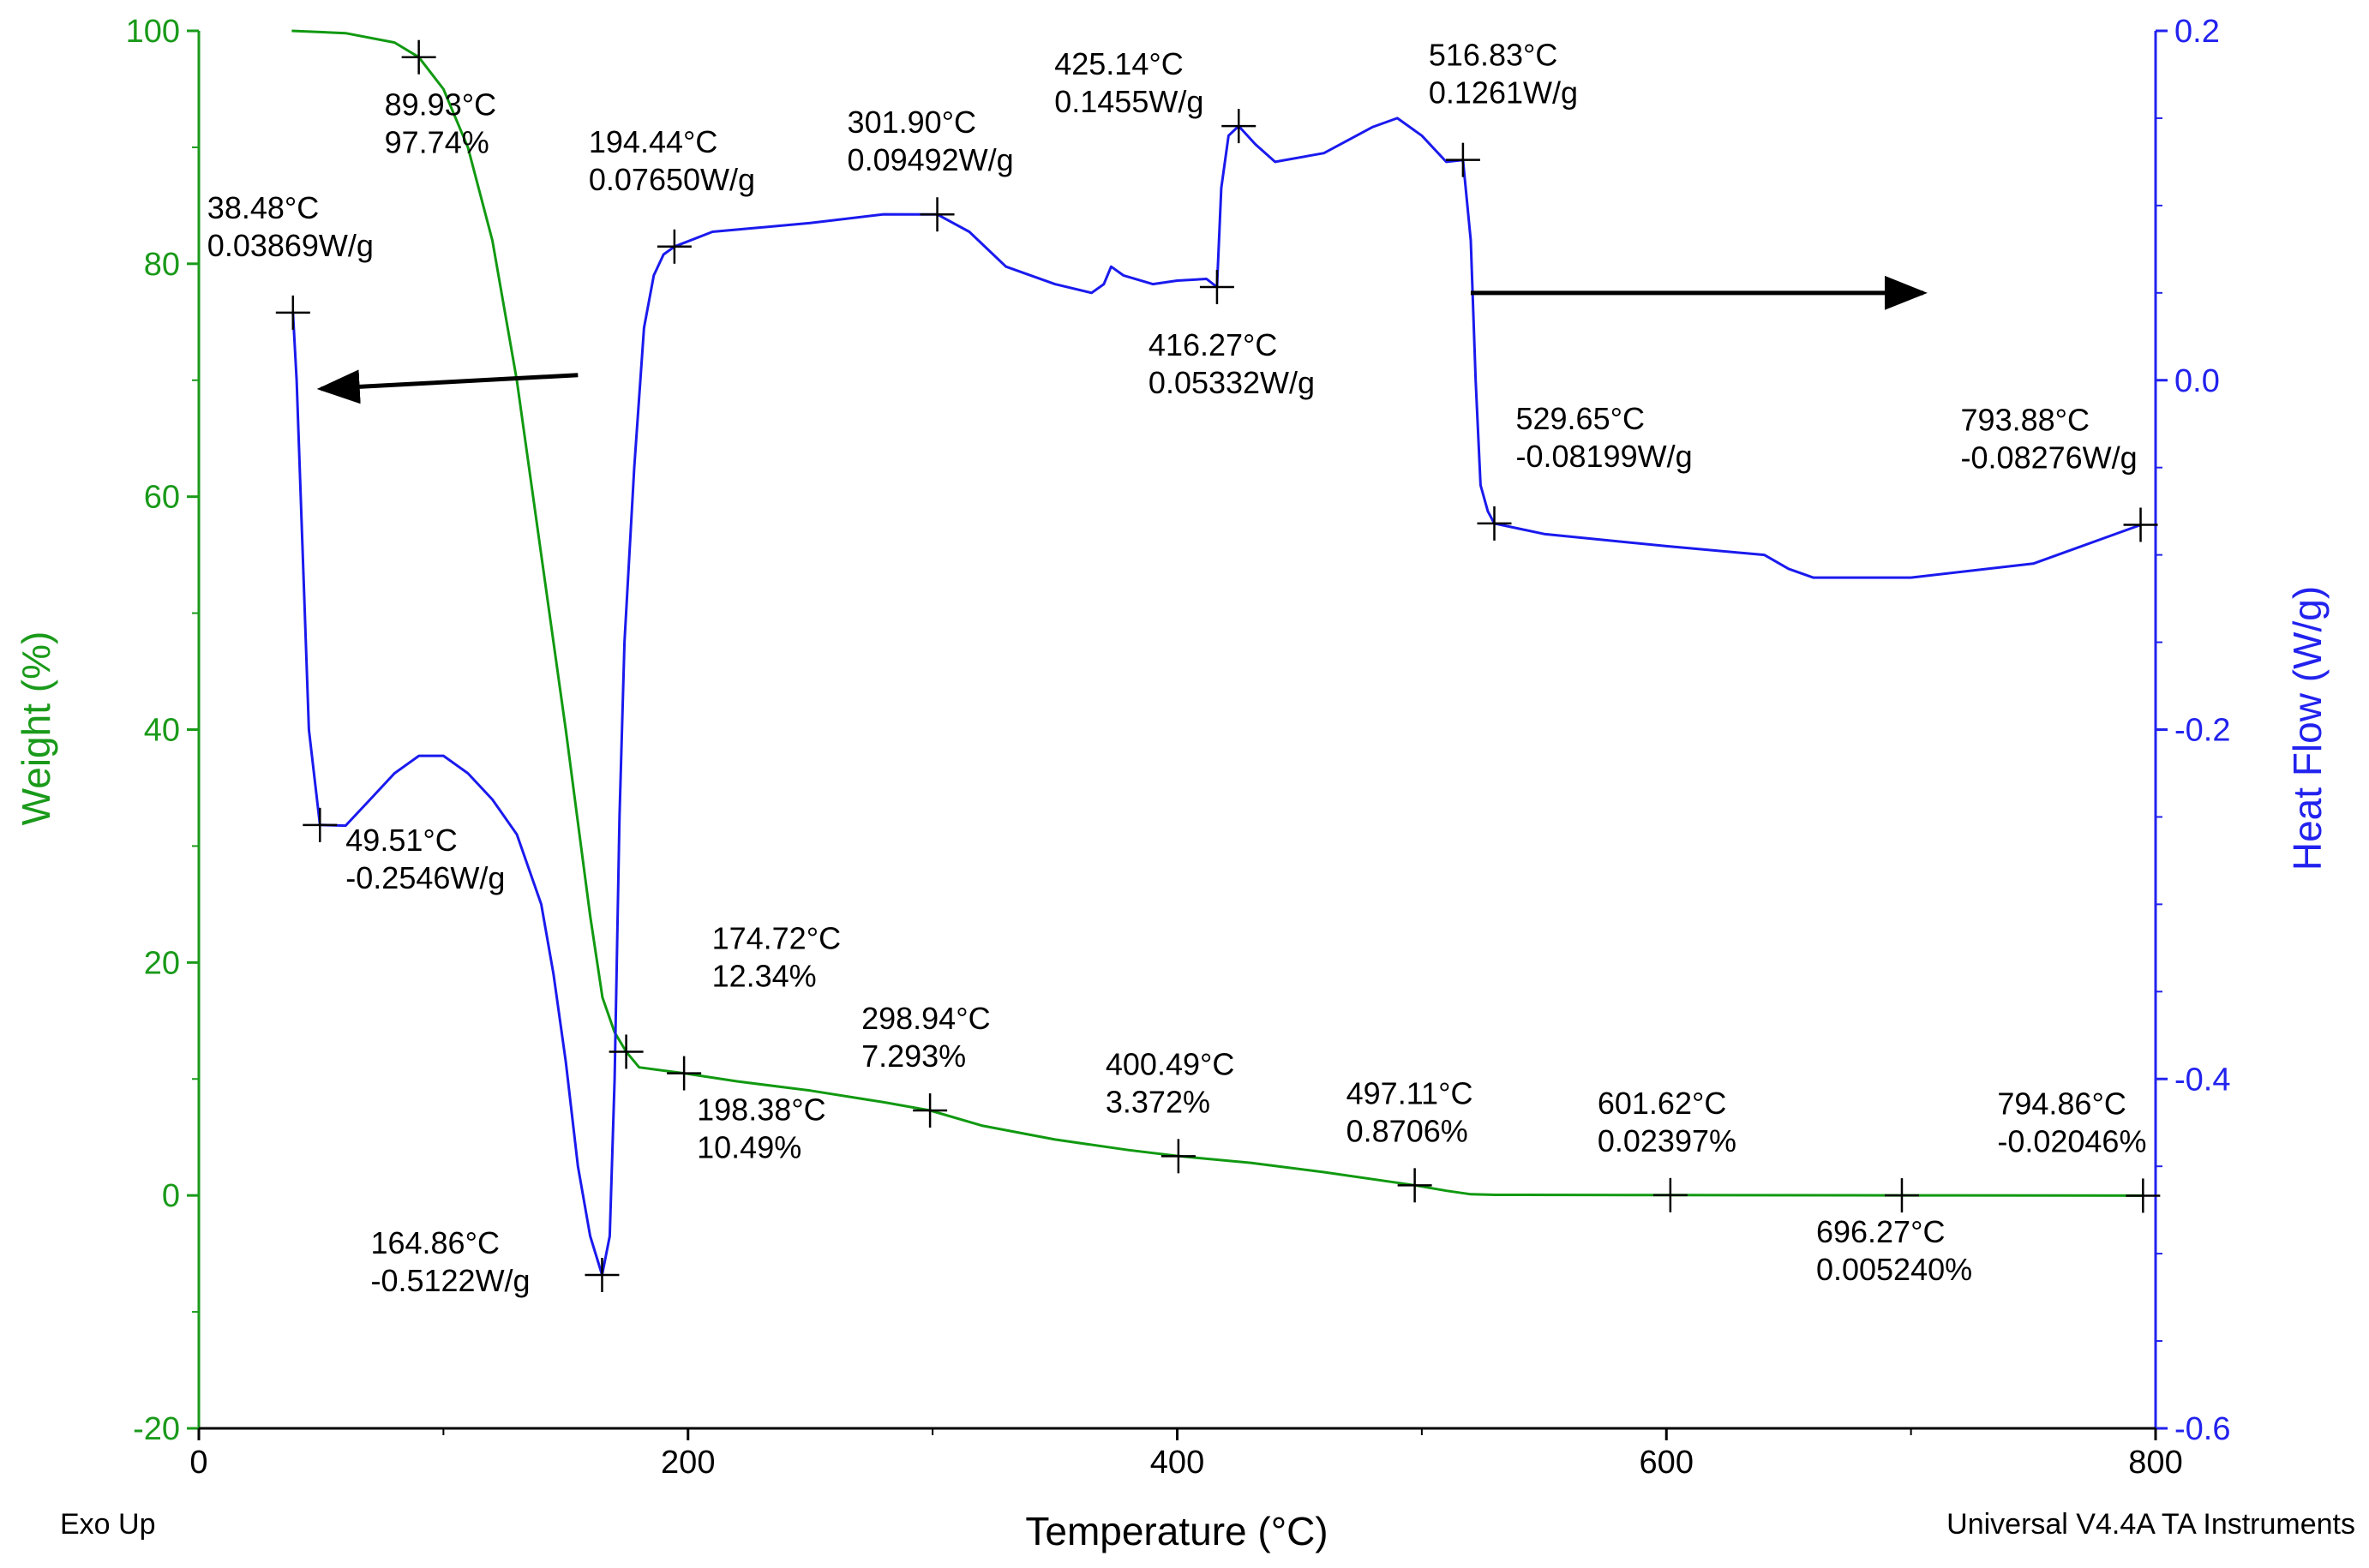  What do you see at coordinates (2049, 457) in the screenshot?
I see `marker-value-label-18: -0.08276W/g` at bounding box center [2049, 457].